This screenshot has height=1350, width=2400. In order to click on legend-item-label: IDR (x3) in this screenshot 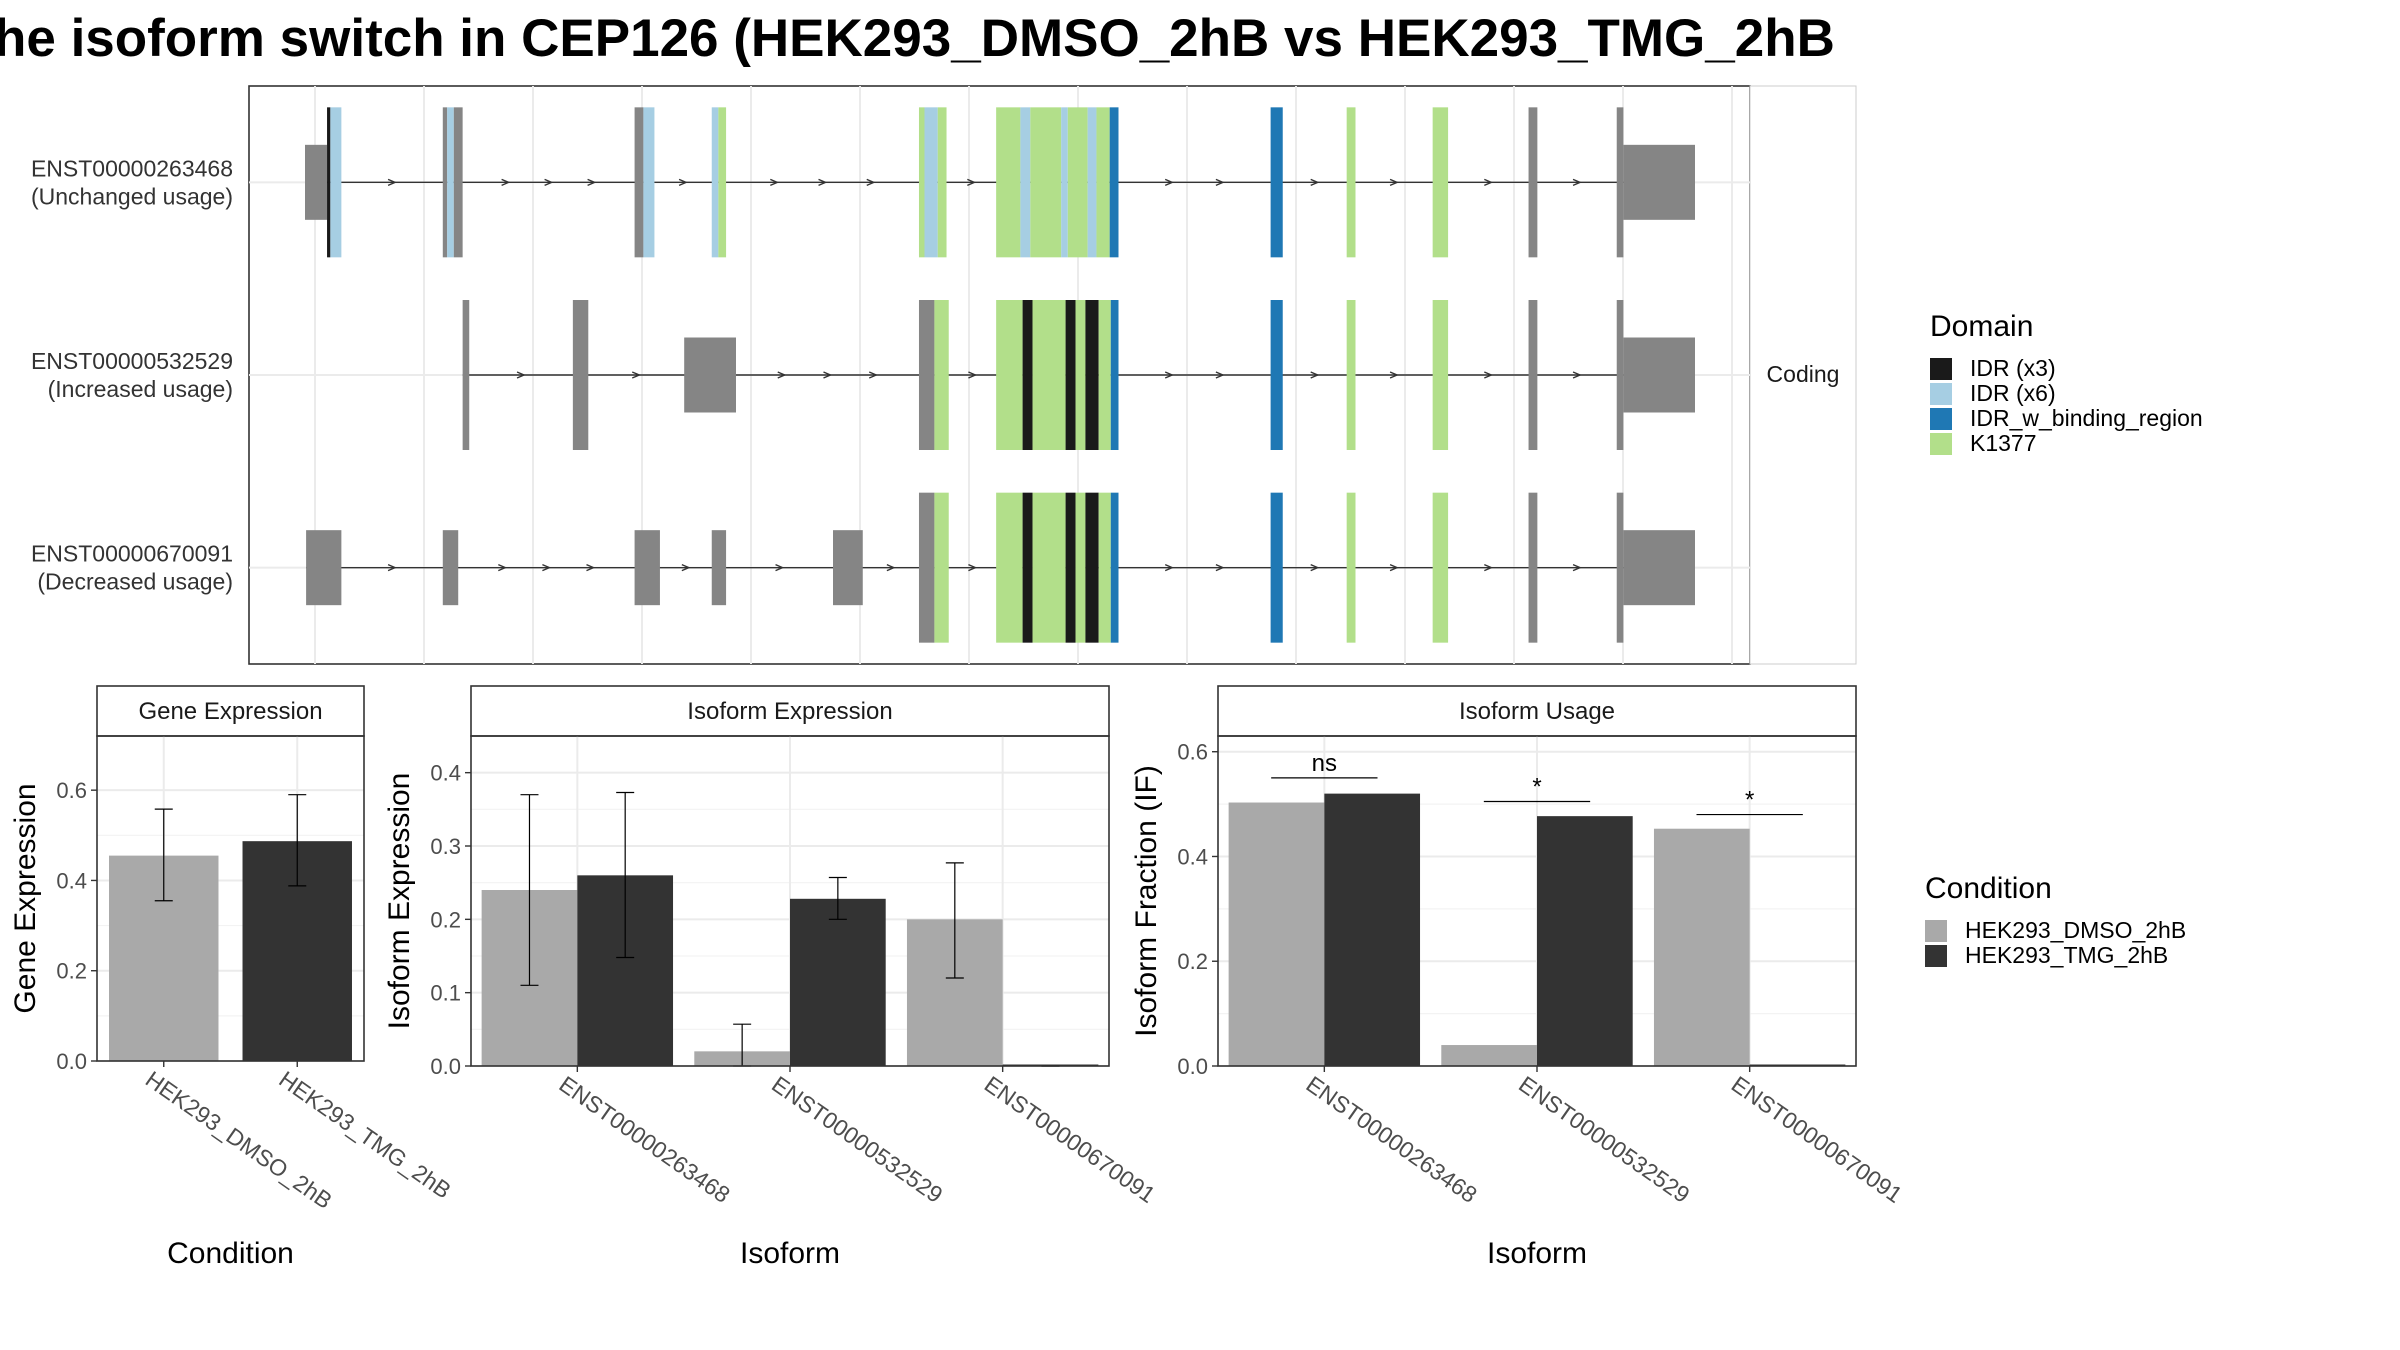, I will do `click(2013, 368)`.